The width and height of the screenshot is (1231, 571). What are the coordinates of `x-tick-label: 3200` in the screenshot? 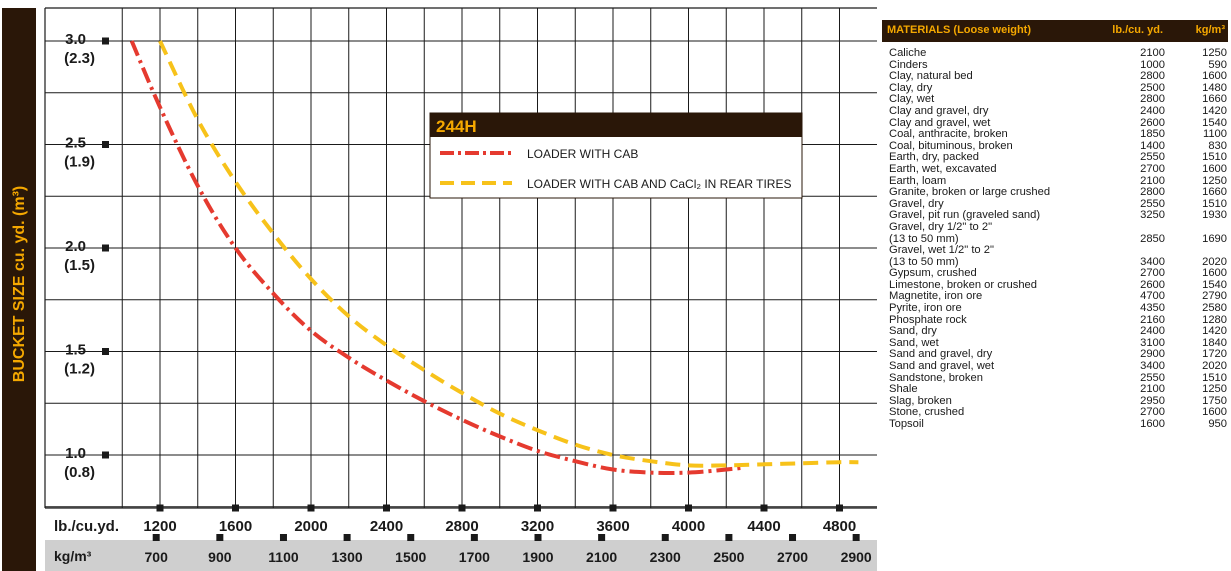 It's located at (537, 526).